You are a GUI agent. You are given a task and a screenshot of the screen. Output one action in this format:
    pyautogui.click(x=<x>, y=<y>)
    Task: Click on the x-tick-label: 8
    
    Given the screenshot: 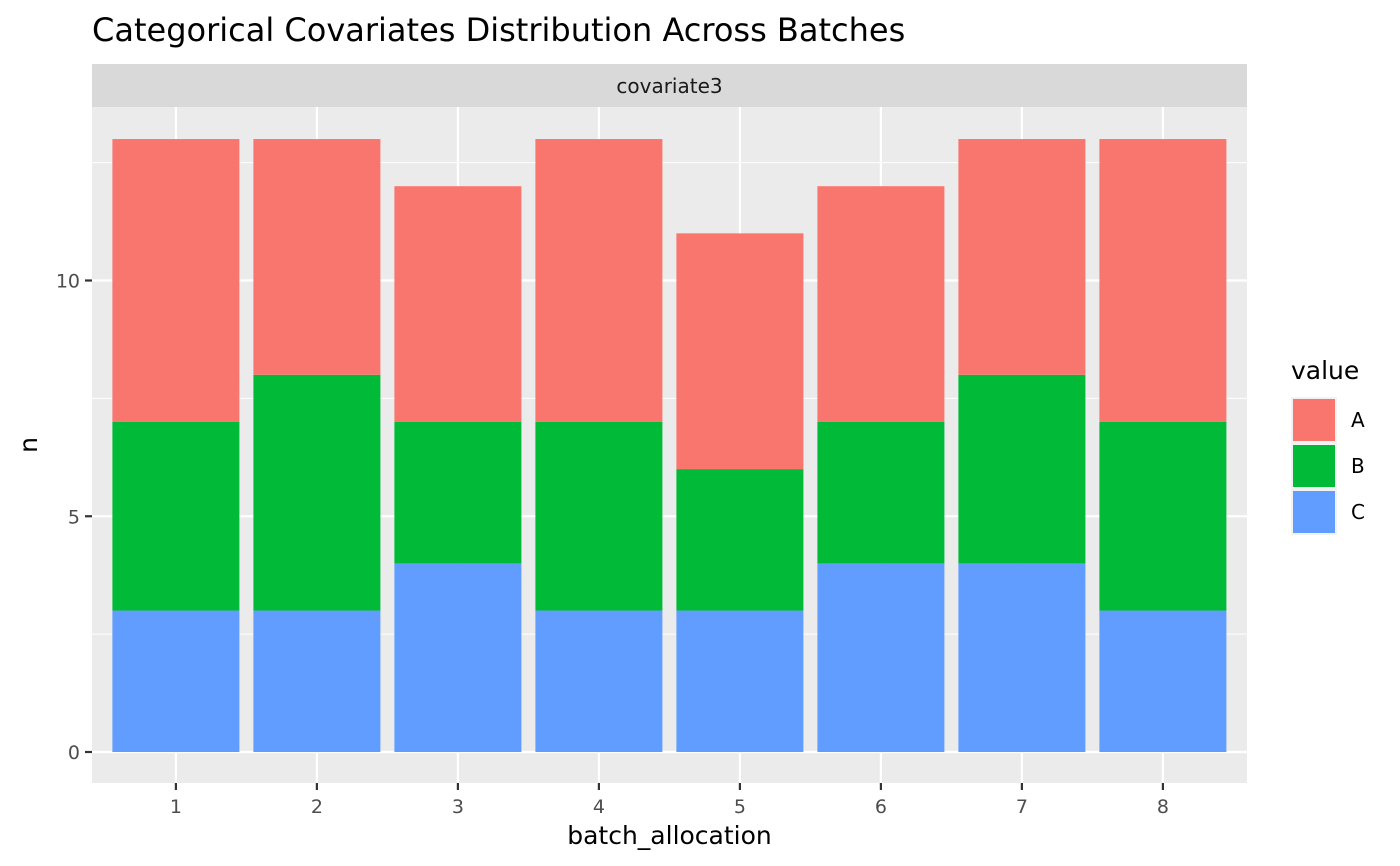 What is the action you would take?
    pyautogui.click(x=1163, y=807)
    